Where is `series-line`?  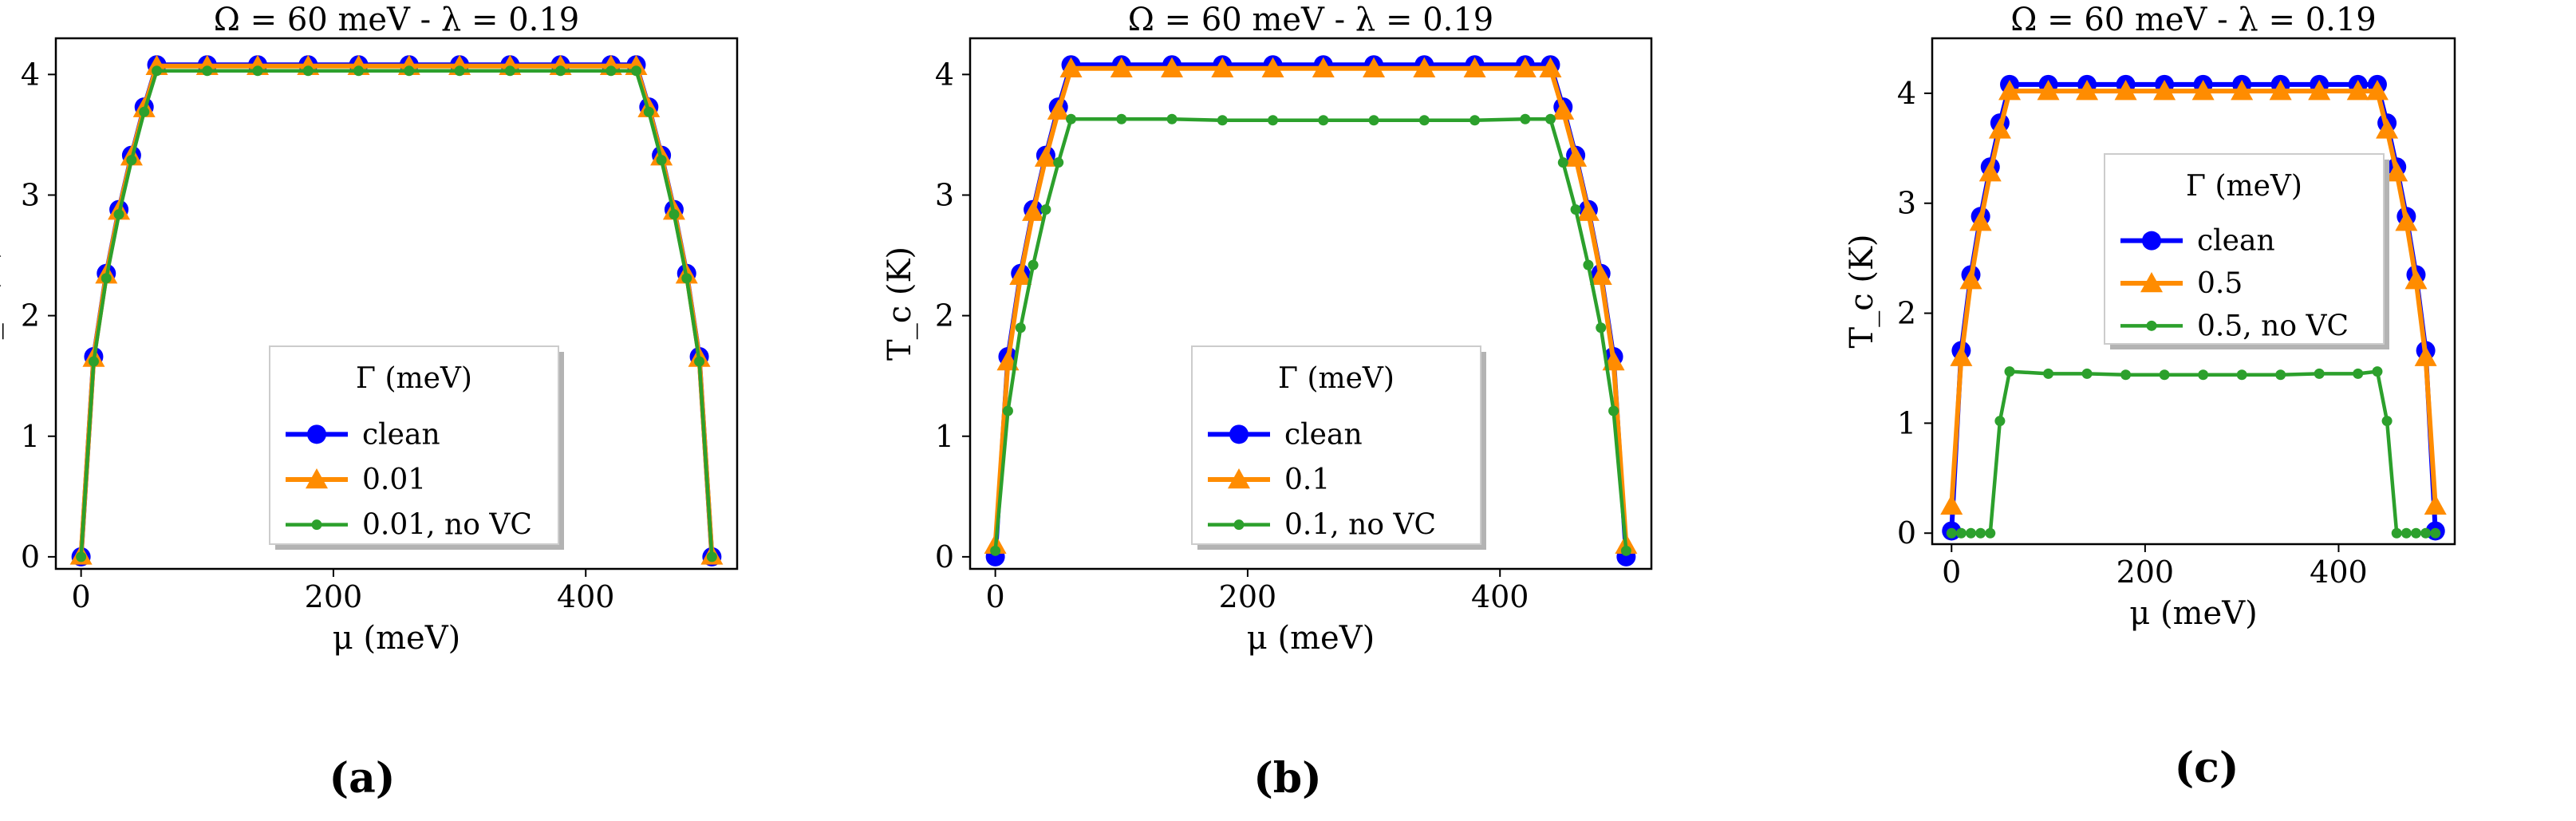 series-line is located at coordinates (2193, 452).